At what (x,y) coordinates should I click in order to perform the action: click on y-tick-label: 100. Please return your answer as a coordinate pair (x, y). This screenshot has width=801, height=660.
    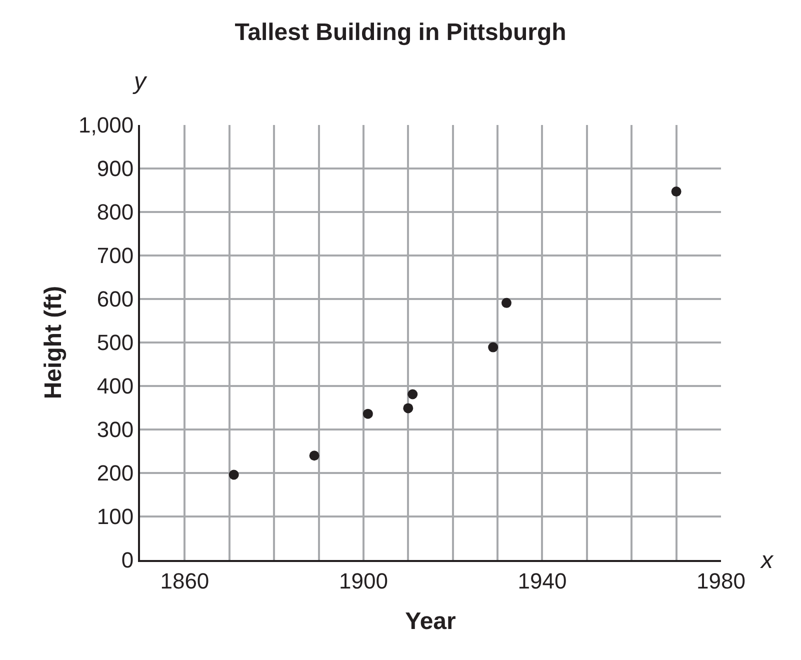
    Looking at the image, I should click on (115, 517).